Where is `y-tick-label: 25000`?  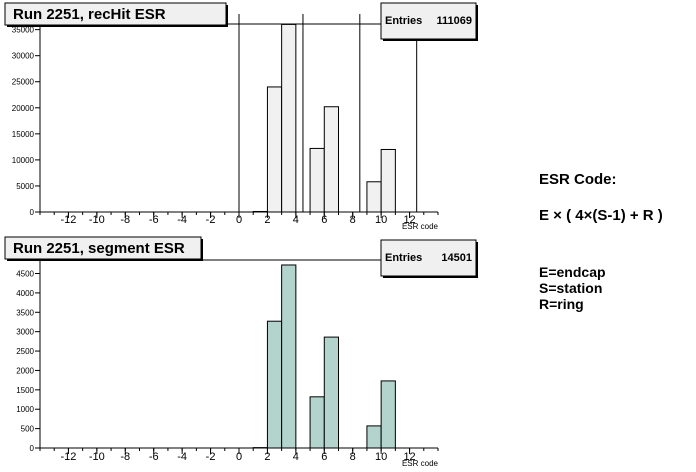 y-tick-label: 25000 is located at coordinates (23, 82).